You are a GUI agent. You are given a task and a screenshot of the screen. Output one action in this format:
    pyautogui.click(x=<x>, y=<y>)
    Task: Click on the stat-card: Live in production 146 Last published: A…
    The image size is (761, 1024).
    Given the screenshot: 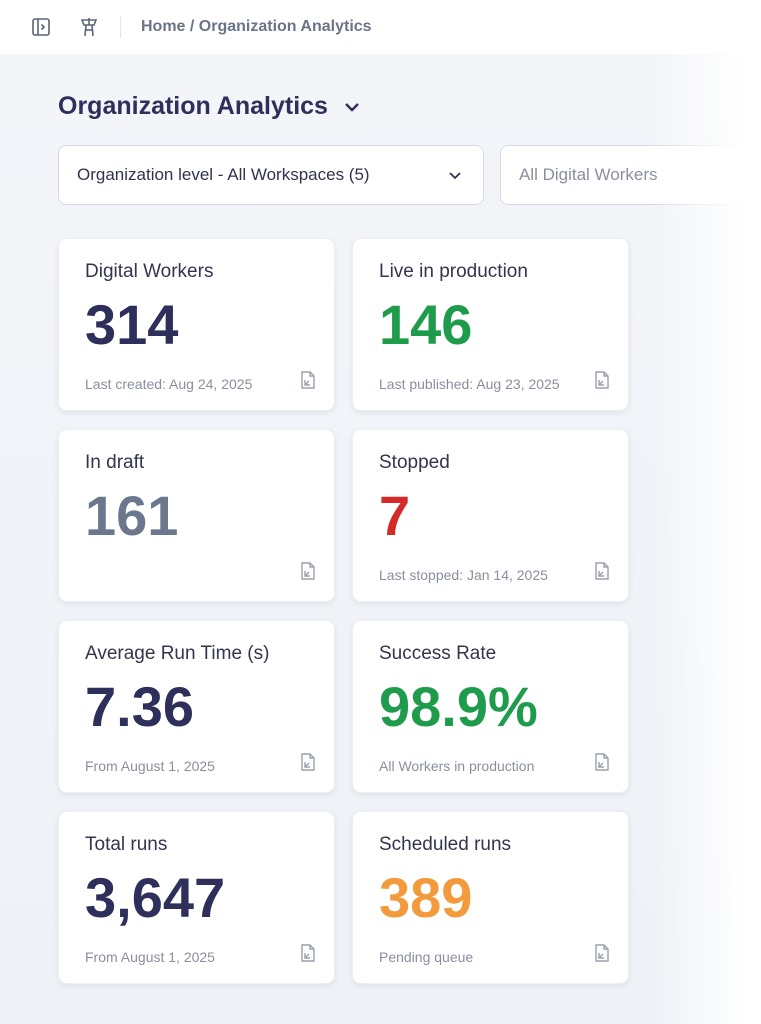 What is the action you would take?
    pyautogui.click(x=490, y=324)
    